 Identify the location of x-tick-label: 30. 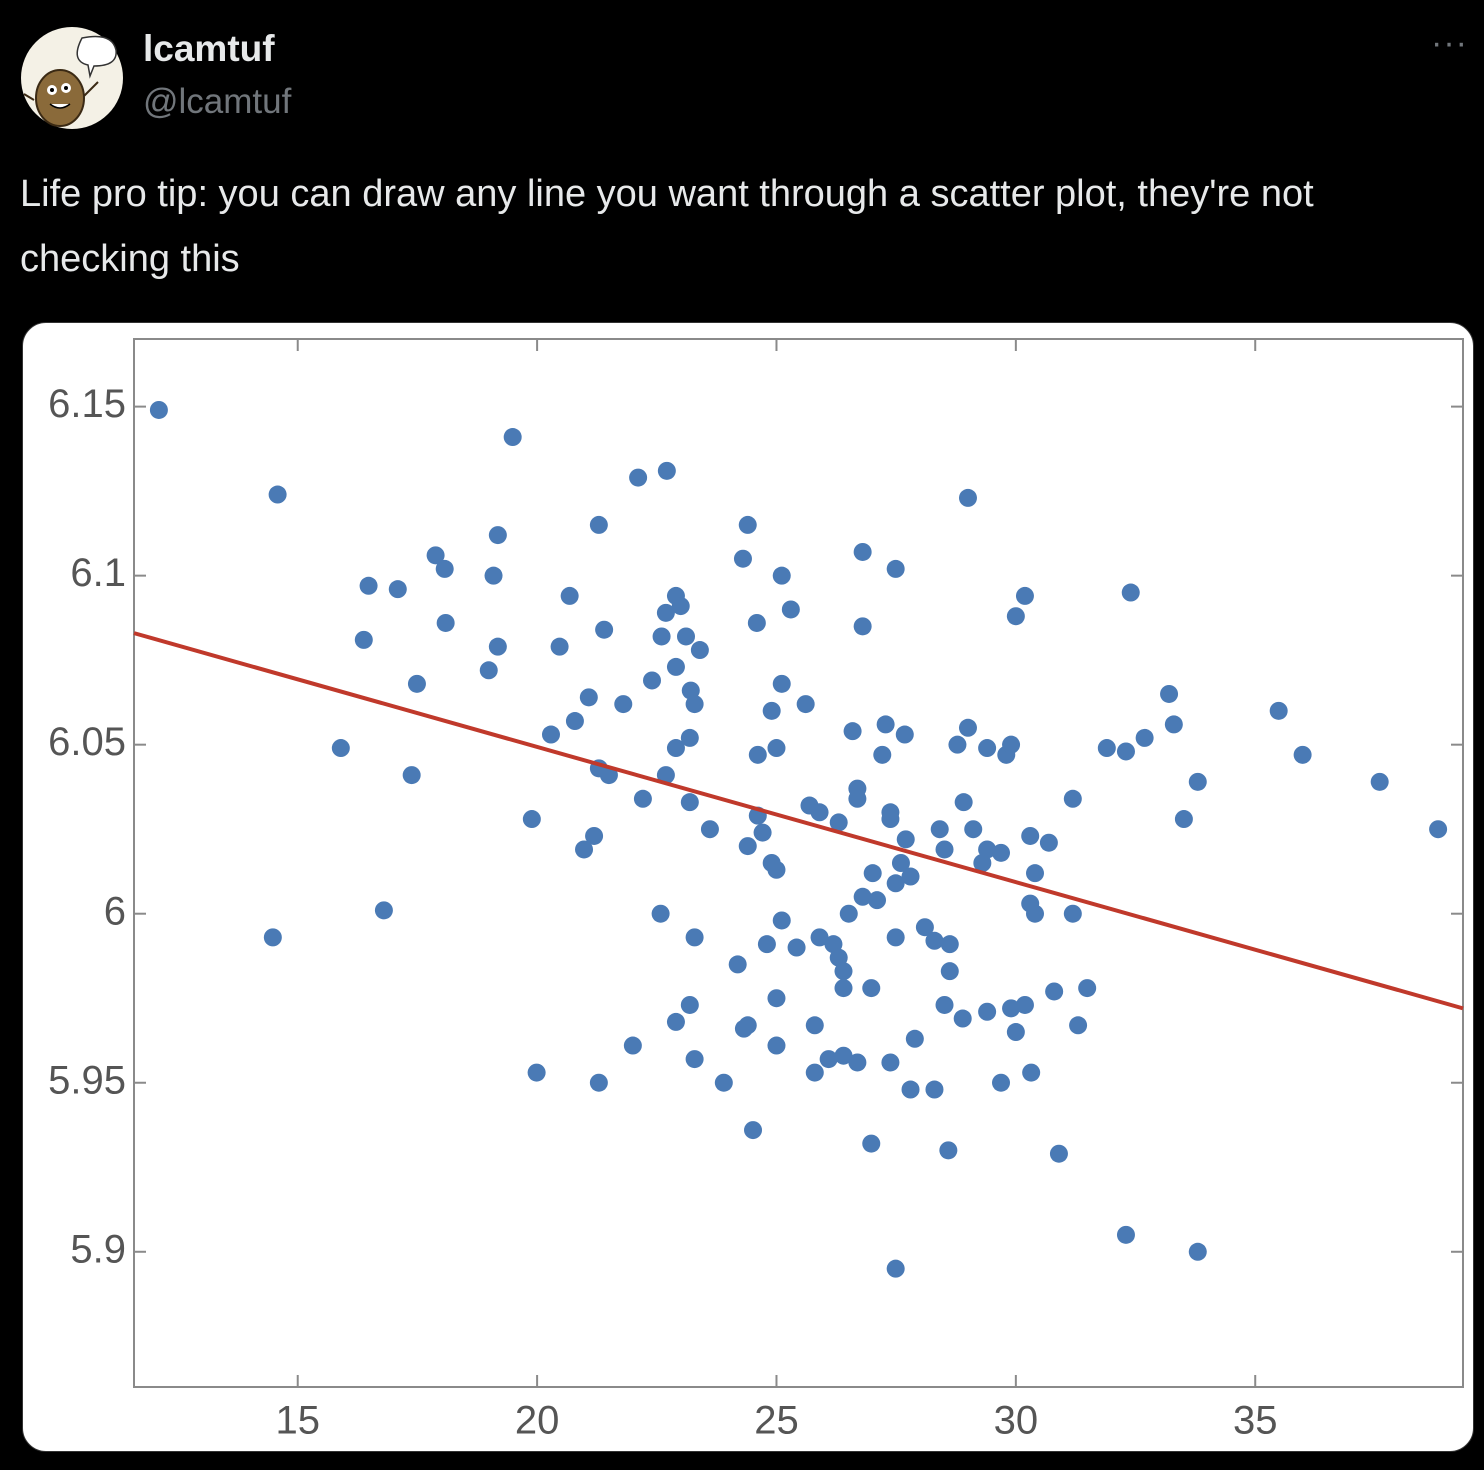
(1016, 1421).